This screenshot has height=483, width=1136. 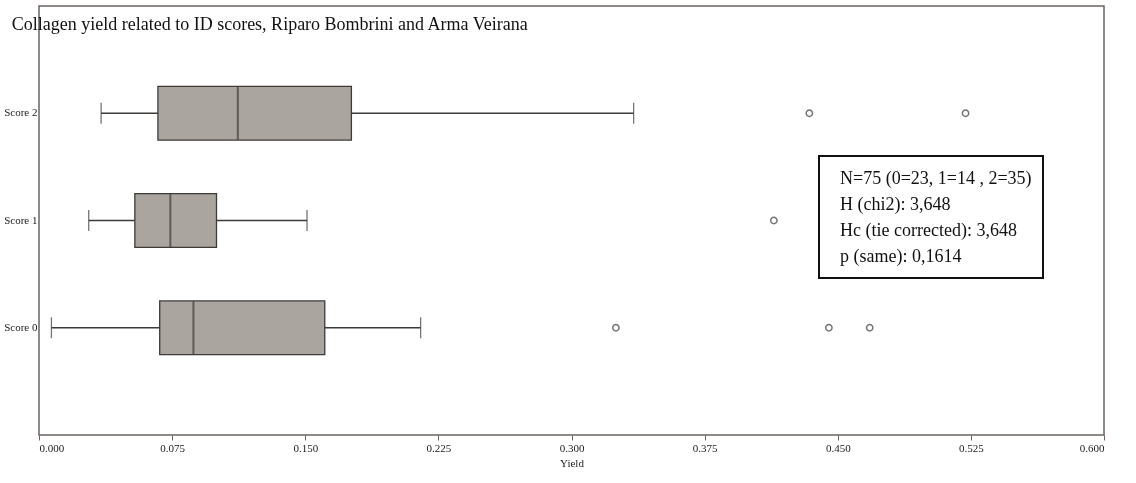 What do you see at coordinates (901, 256) in the screenshot?
I see `annotation: p (same): 0,1614` at bounding box center [901, 256].